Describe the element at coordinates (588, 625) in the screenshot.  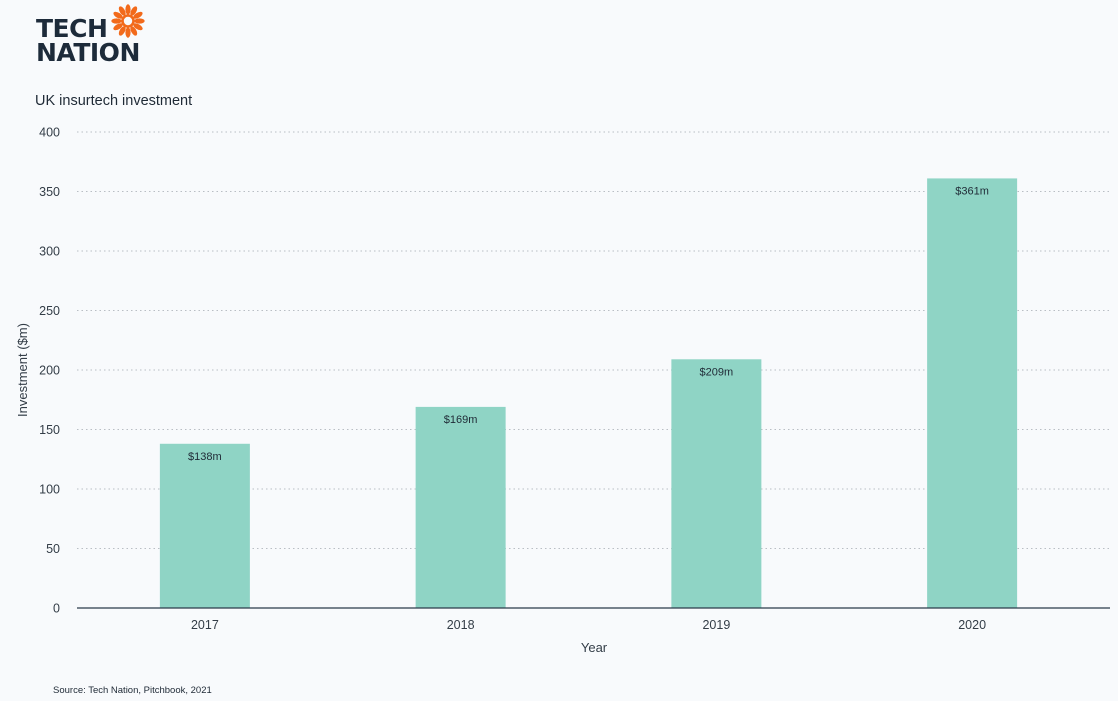
I see `x-tick-labels: 2017 2018 2019 2020` at that location.